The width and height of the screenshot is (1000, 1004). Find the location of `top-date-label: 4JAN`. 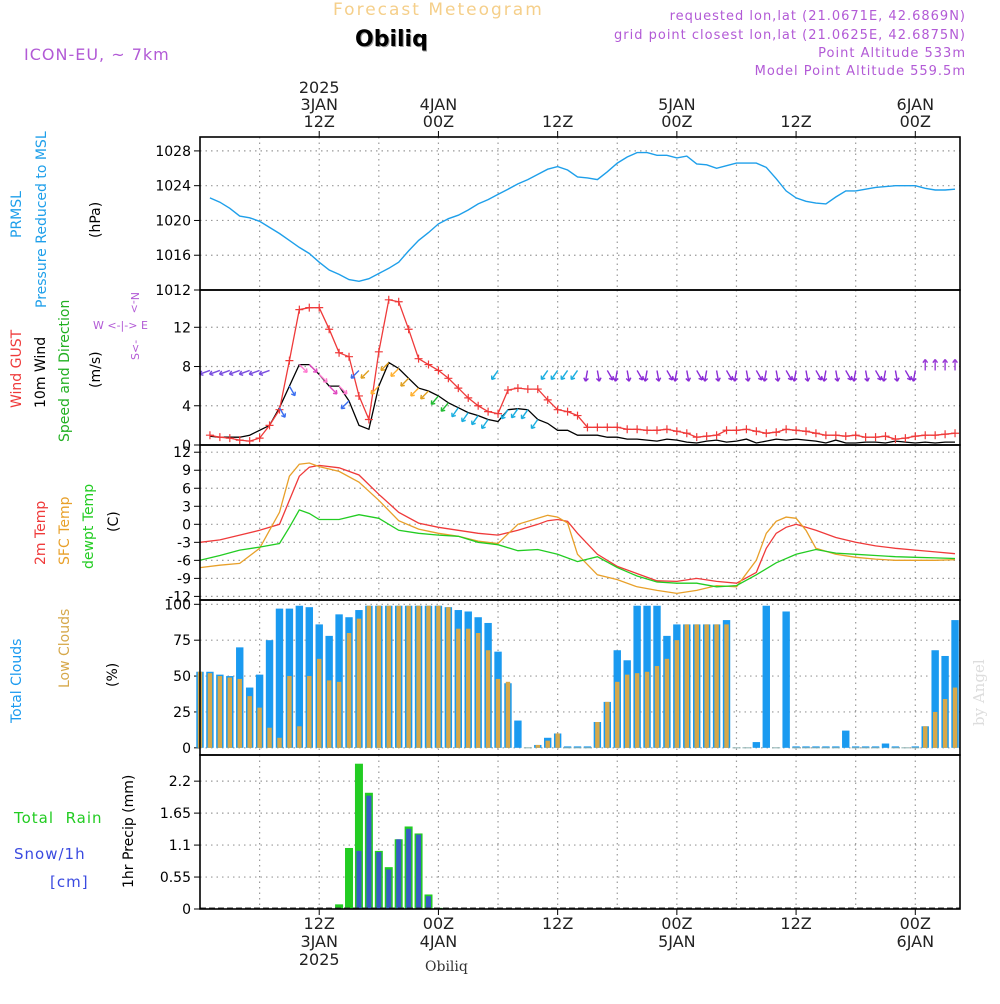

top-date-label: 4JAN is located at coordinates (439, 104).